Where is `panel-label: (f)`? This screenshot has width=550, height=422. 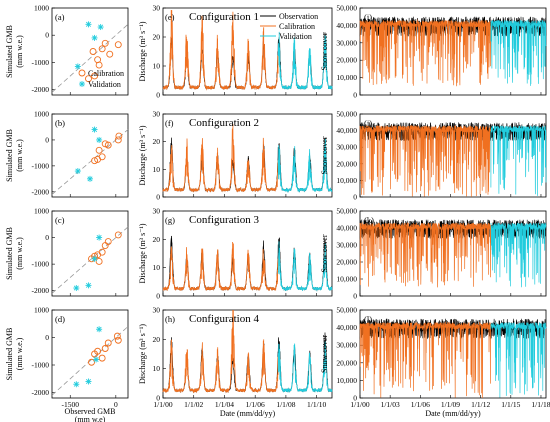
panel-label: (f) is located at coordinates (169, 123).